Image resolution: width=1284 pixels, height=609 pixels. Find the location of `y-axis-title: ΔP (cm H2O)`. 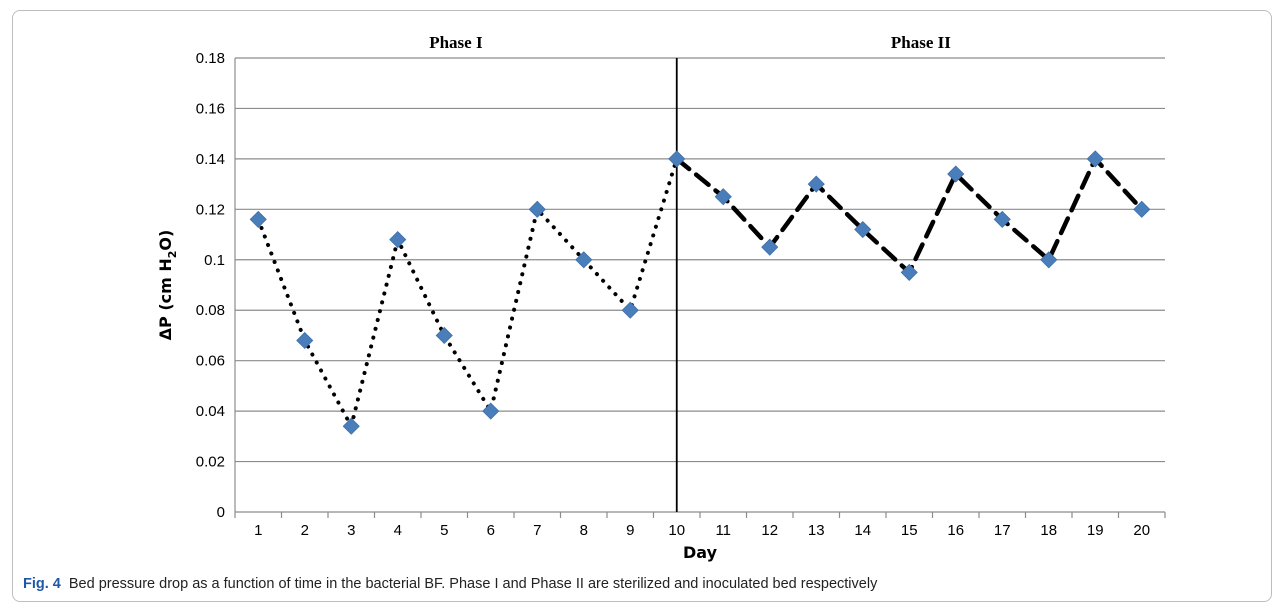

y-axis-title: ΔP (cm H2O) is located at coordinates (167, 285).